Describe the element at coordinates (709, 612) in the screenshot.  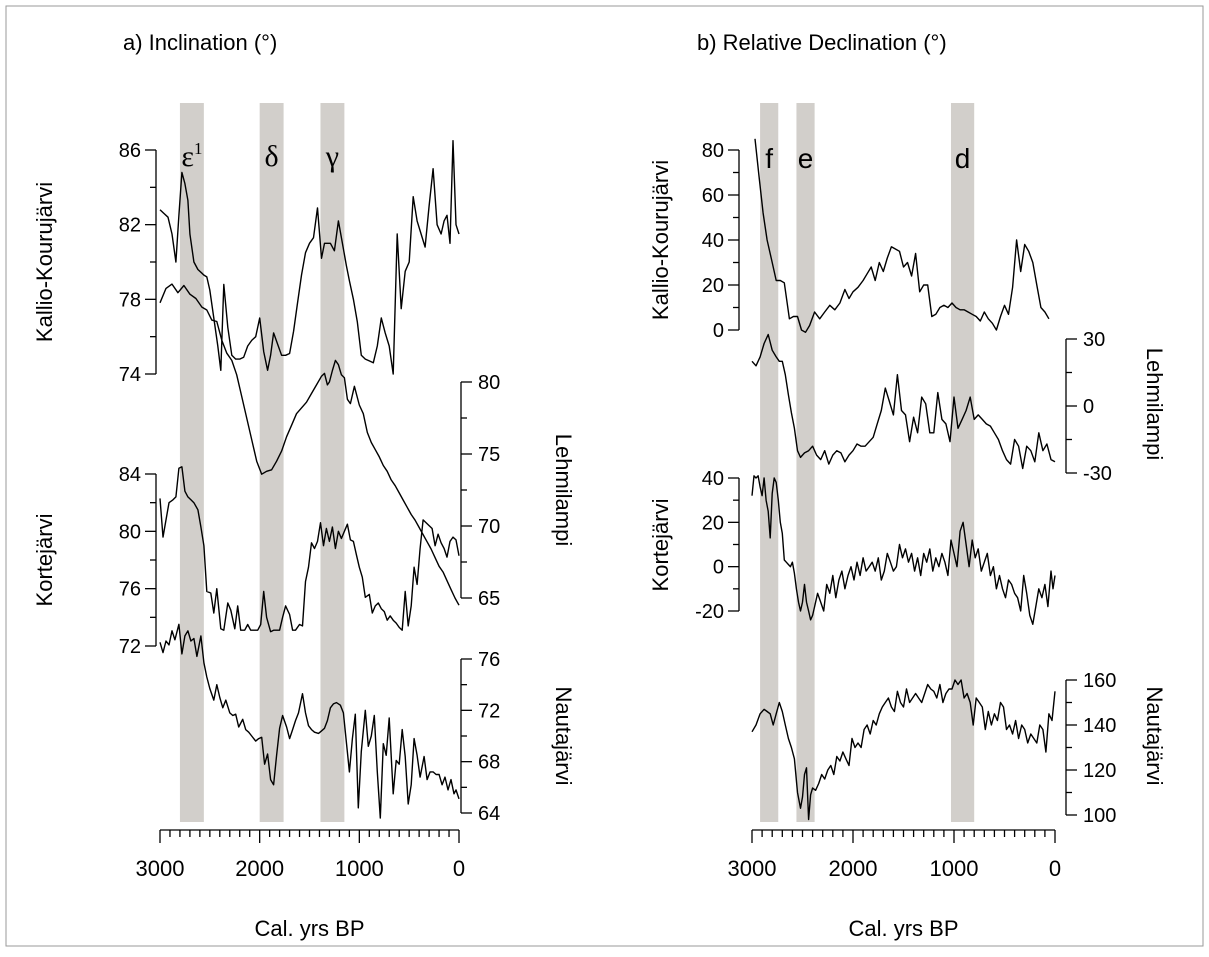
I see `y-tick-label: -20` at that location.